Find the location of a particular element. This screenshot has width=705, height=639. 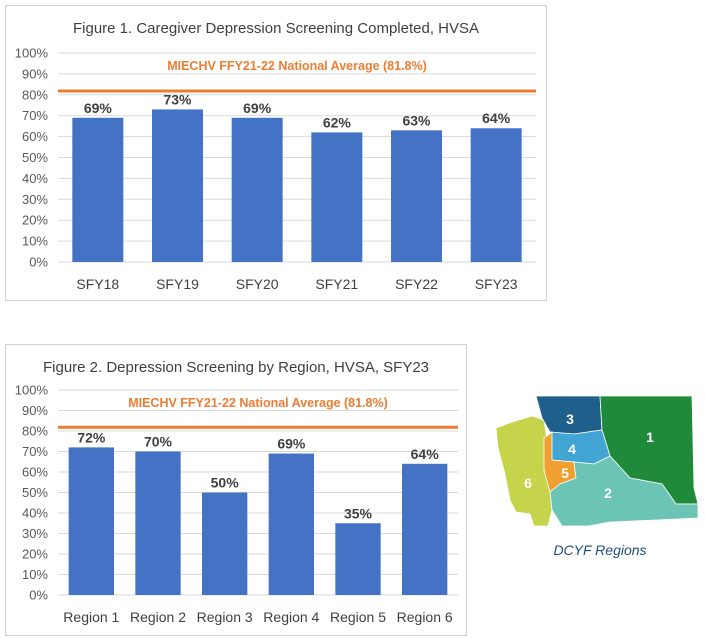

figure-2-y-tick-label: 30% is located at coordinates (35, 533).